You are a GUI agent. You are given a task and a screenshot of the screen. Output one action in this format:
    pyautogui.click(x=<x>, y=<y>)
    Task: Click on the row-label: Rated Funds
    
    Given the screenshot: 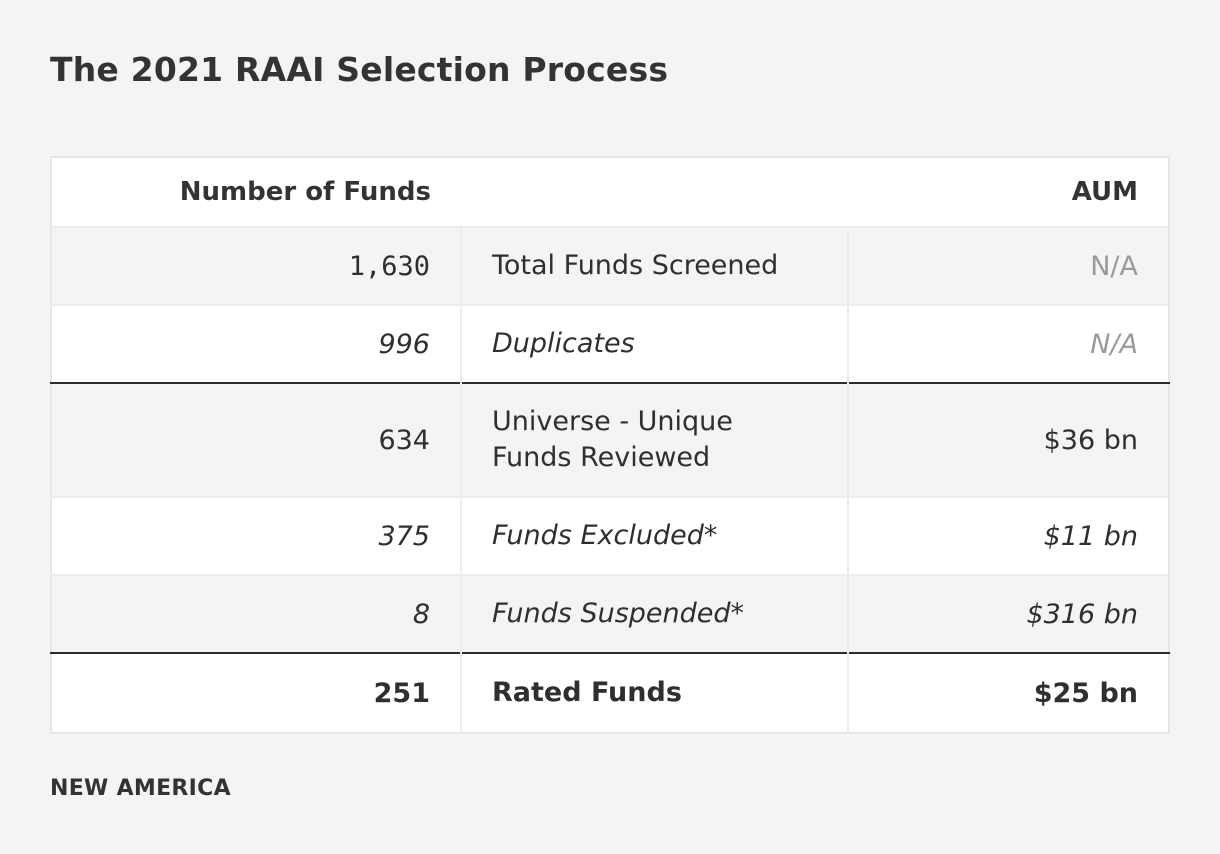 What is the action you would take?
    pyautogui.click(x=654, y=692)
    